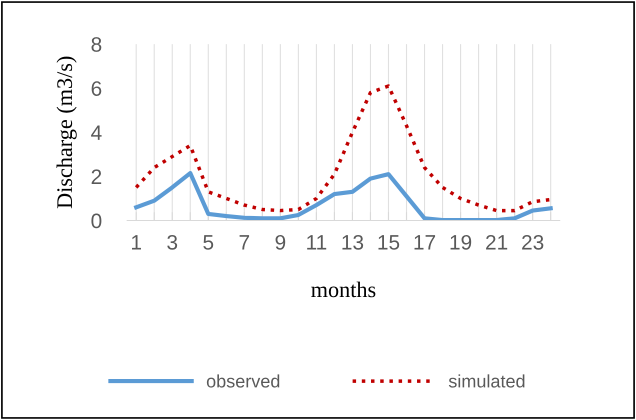  I want to click on x-tick-label: 9, so click(281, 242).